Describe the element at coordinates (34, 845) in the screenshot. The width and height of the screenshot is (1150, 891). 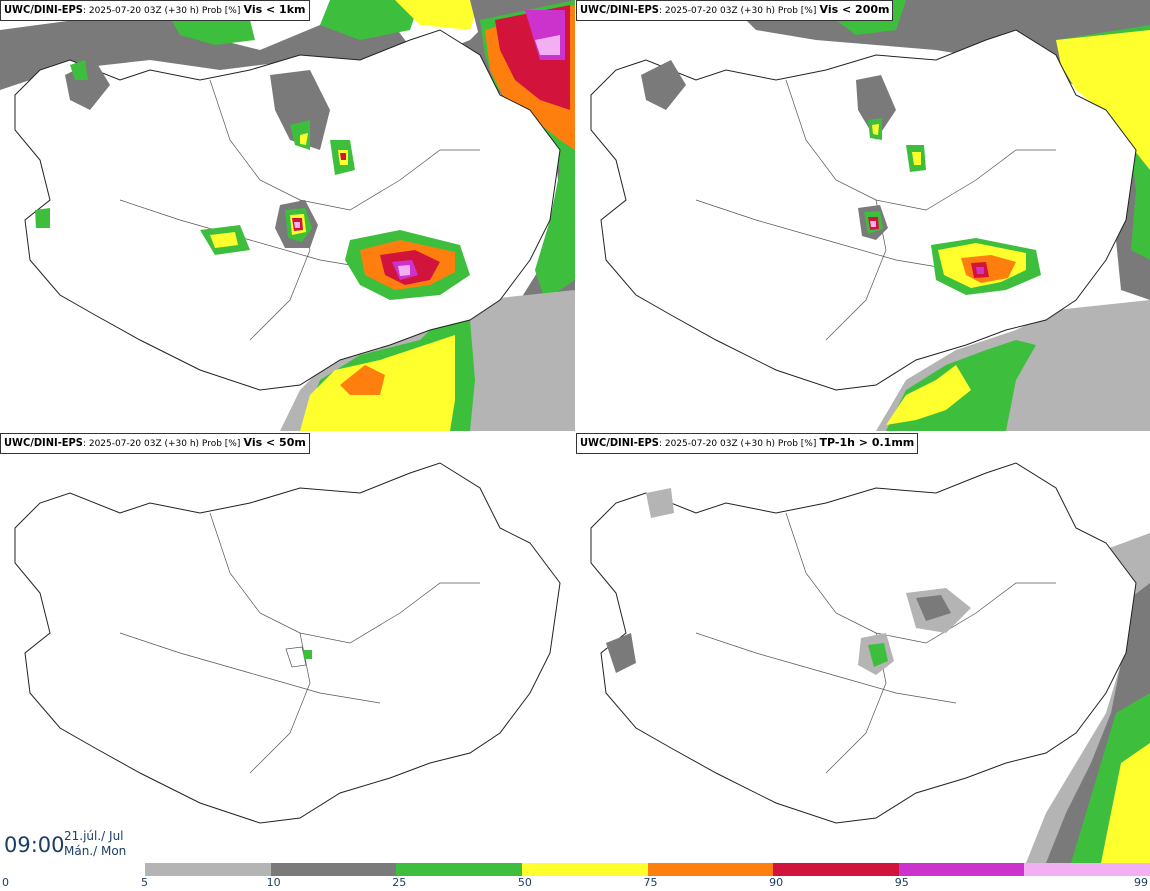
I see `valid-time-clock: 09:00` at that location.